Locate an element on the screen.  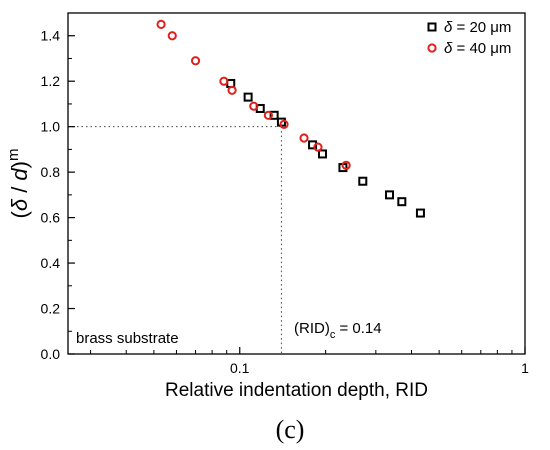
critical-rid-main: (RID) is located at coordinates (312, 328).